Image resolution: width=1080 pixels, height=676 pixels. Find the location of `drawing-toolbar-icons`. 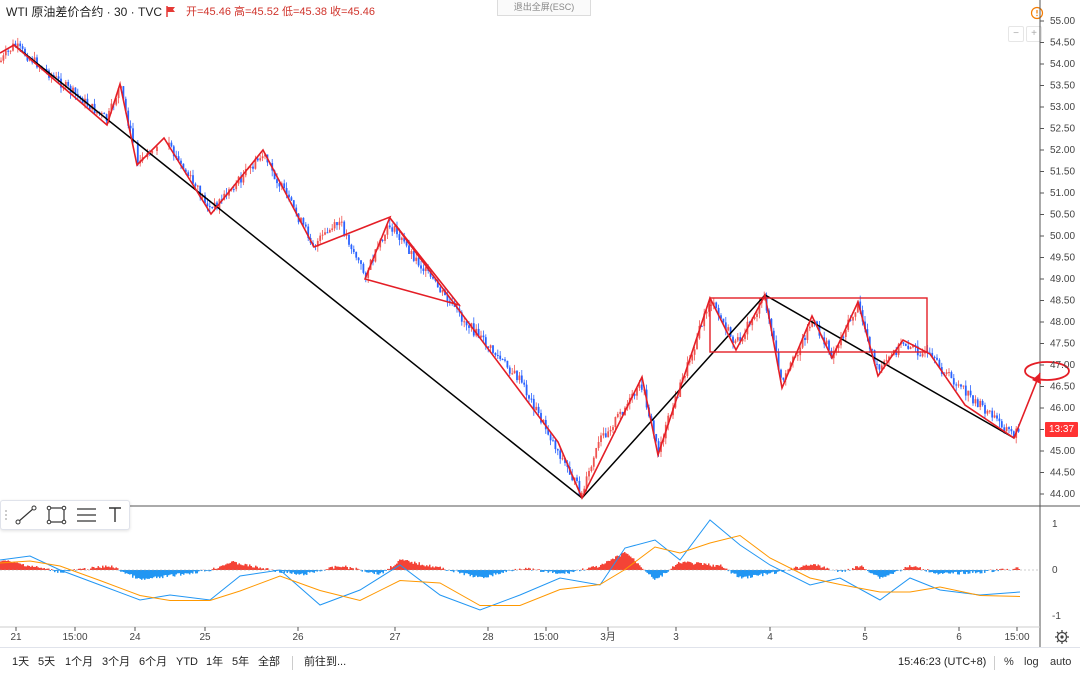

drawing-toolbar-icons is located at coordinates (65, 515).